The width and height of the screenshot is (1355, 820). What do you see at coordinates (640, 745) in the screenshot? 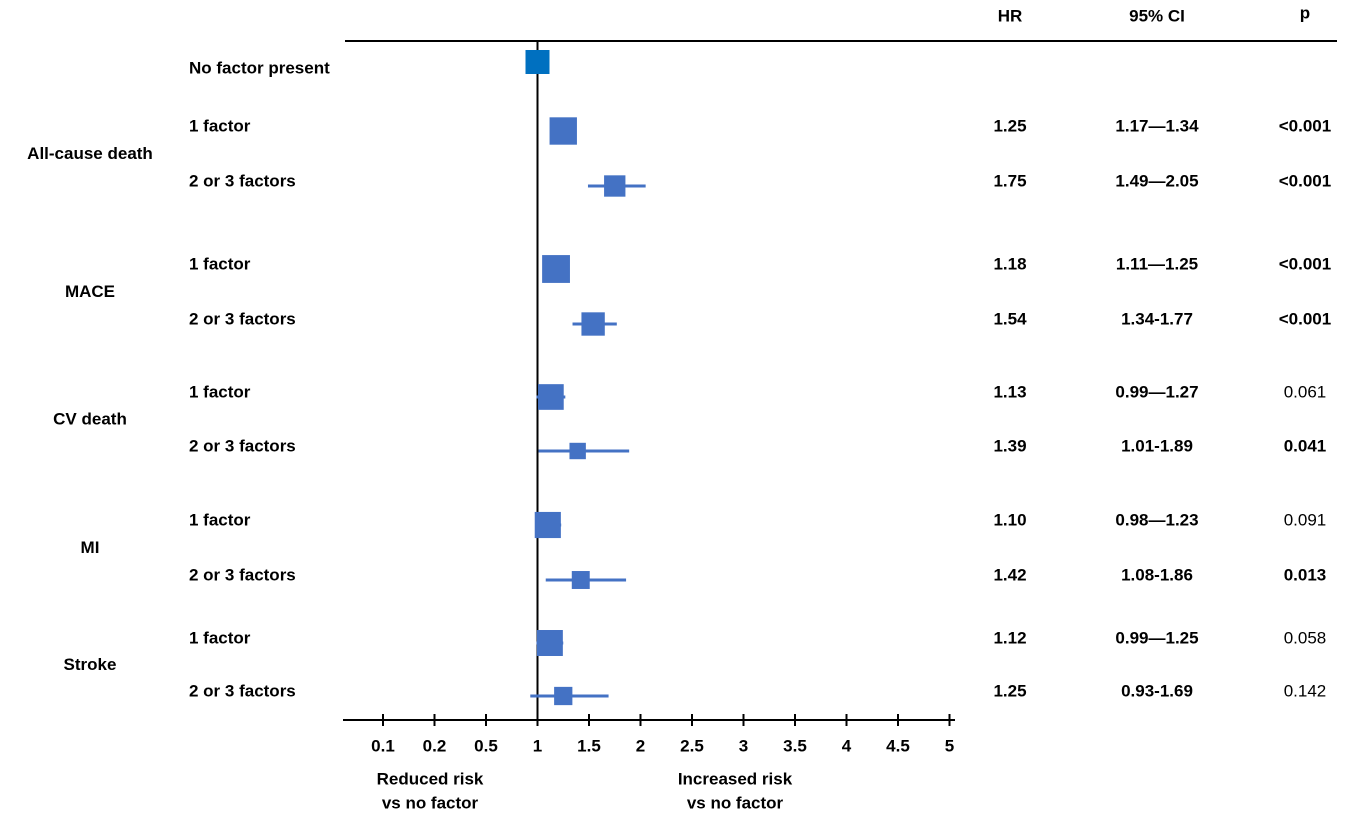
I see `x-tick-label: 2` at bounding box center [640, 745].